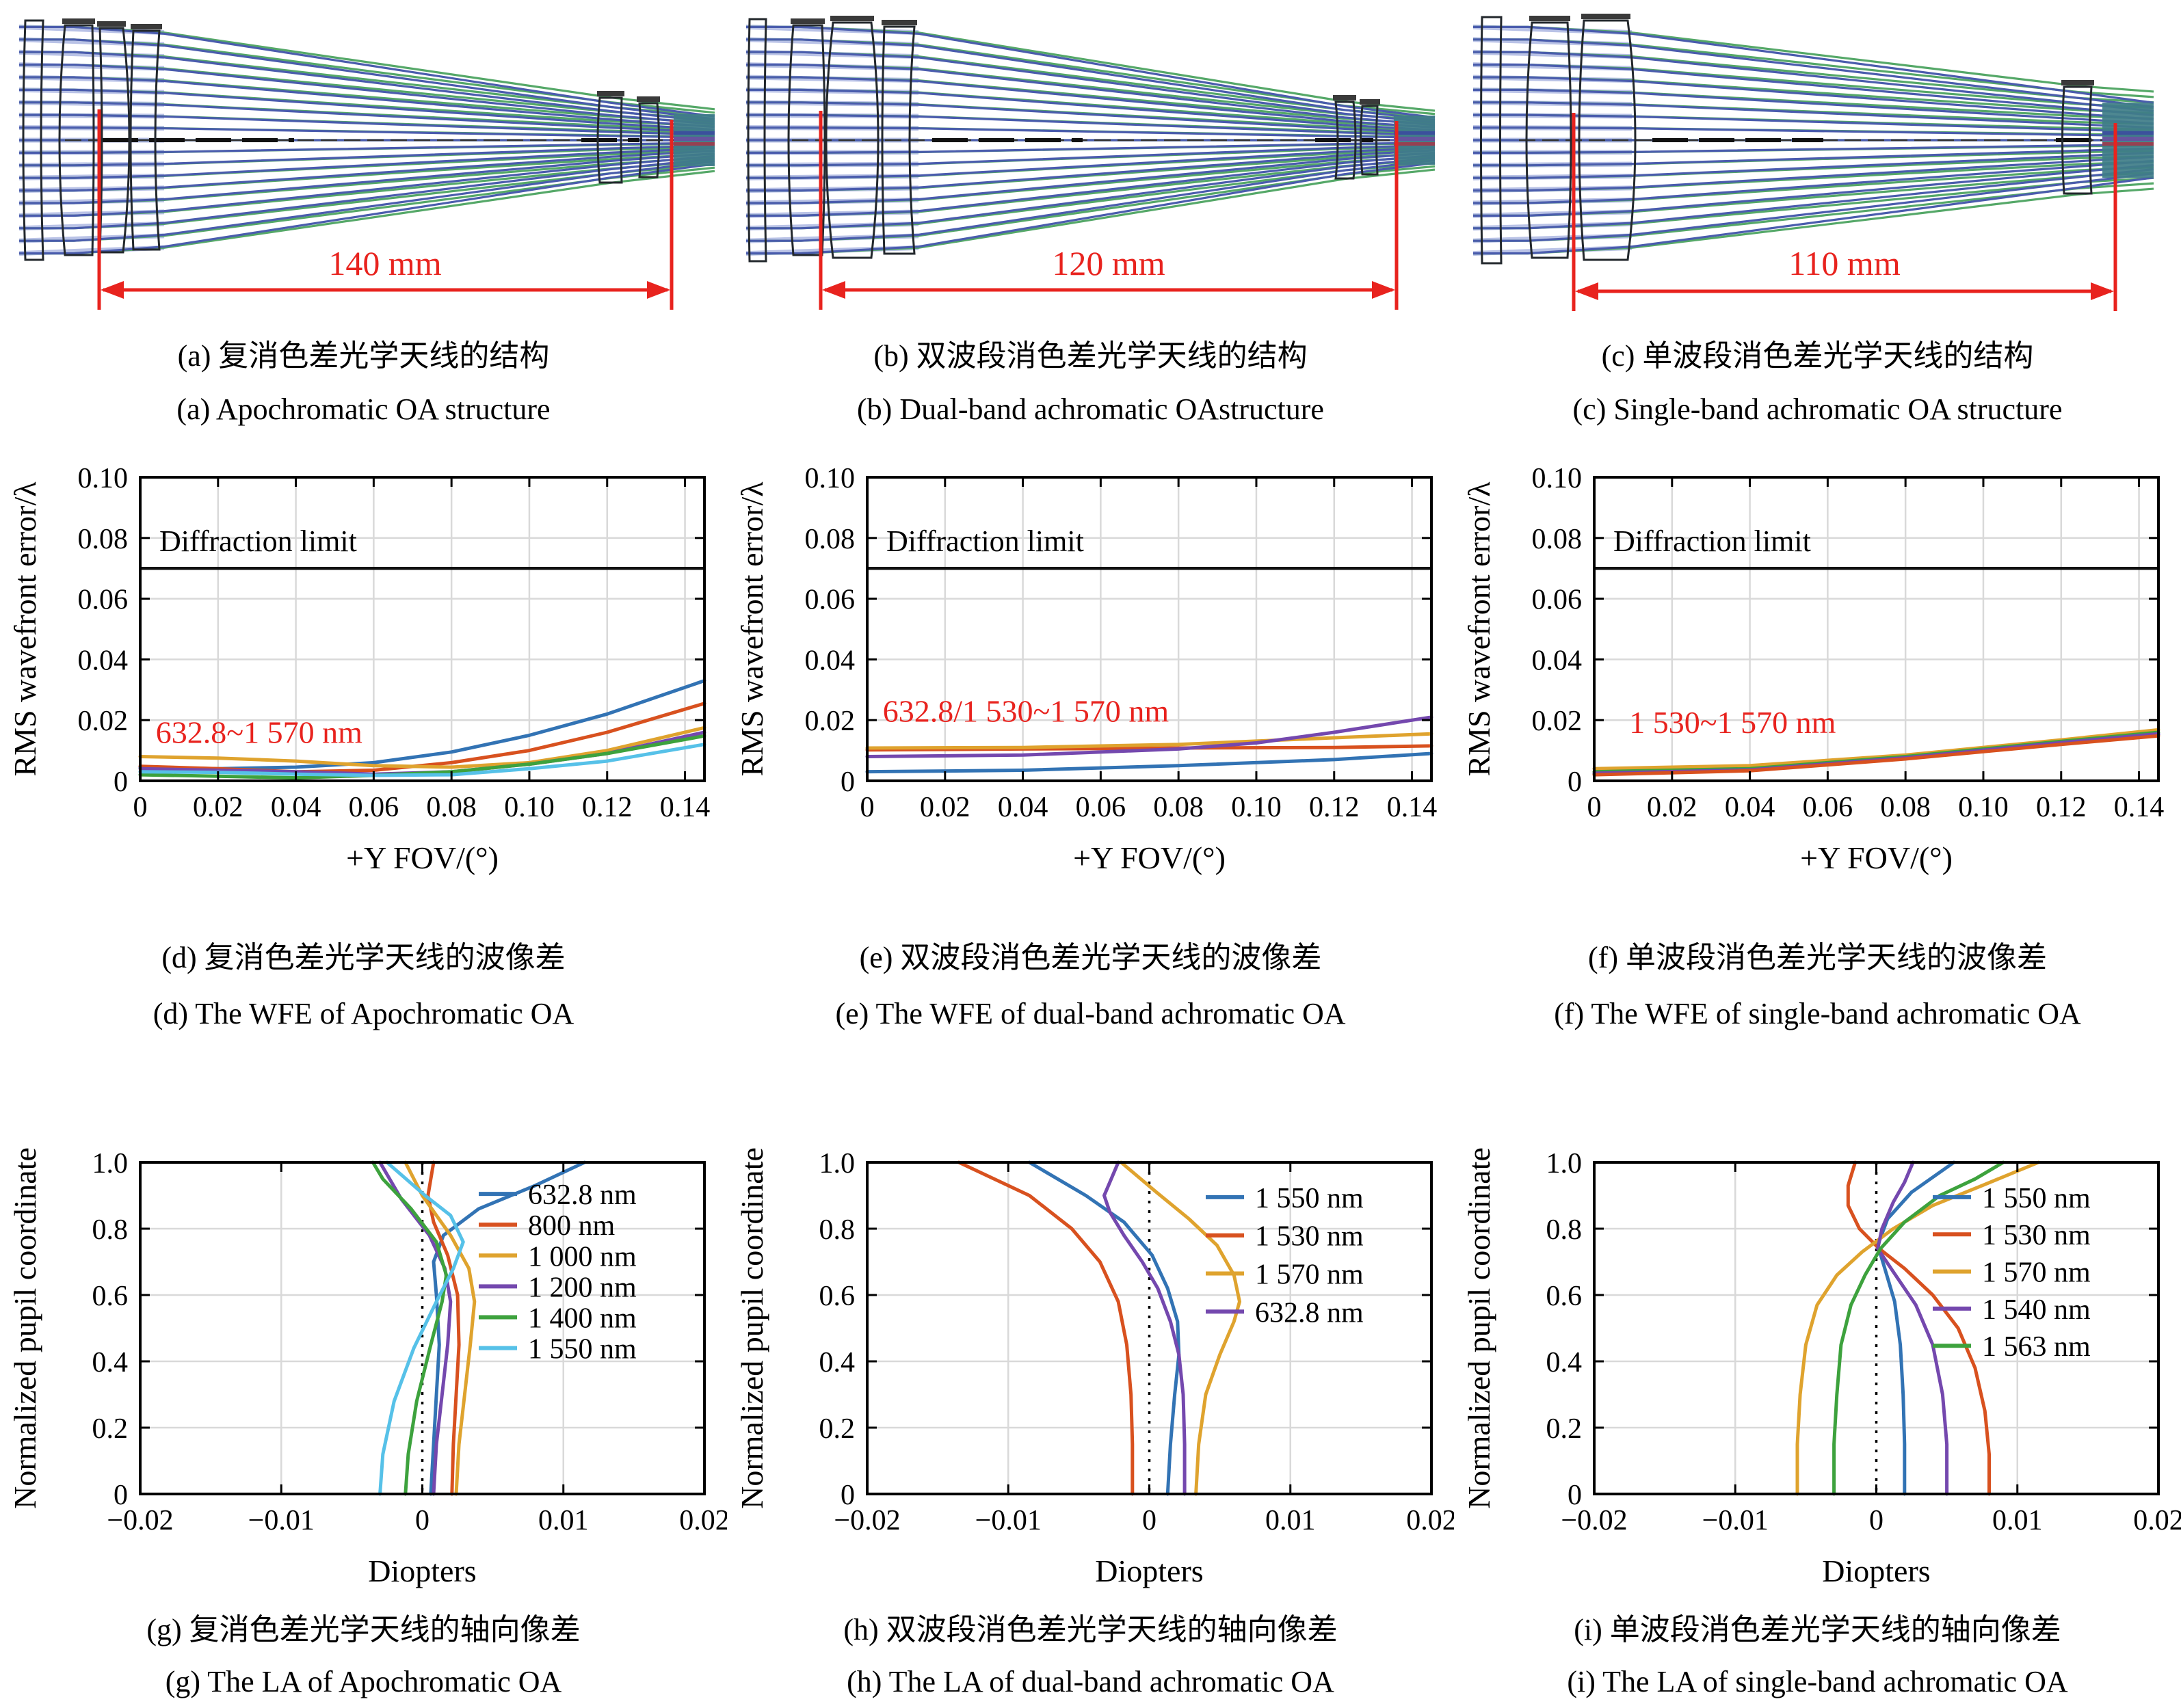  I want to click on svg-text: 0.6, so click(1565, 1296).